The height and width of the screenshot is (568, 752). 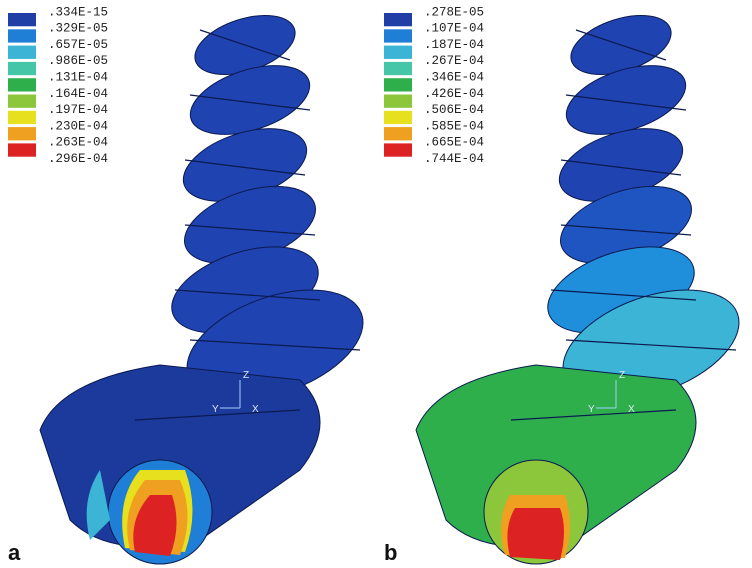 What do you see at coordinates (78, 12) in the screenshot?
I see `legend-label: .334E-15` at bounding box center [78, 12].